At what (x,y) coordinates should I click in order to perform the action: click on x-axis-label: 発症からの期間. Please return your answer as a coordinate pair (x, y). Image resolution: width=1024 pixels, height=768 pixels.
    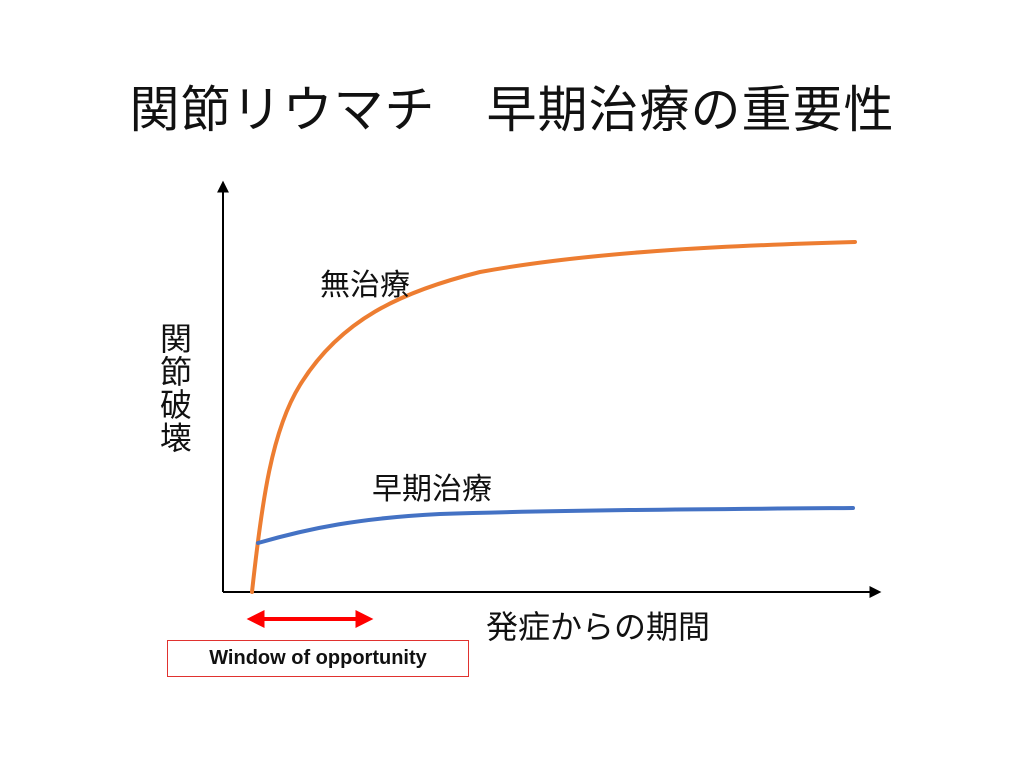
    Looking at the image, I should click on (598, 627).